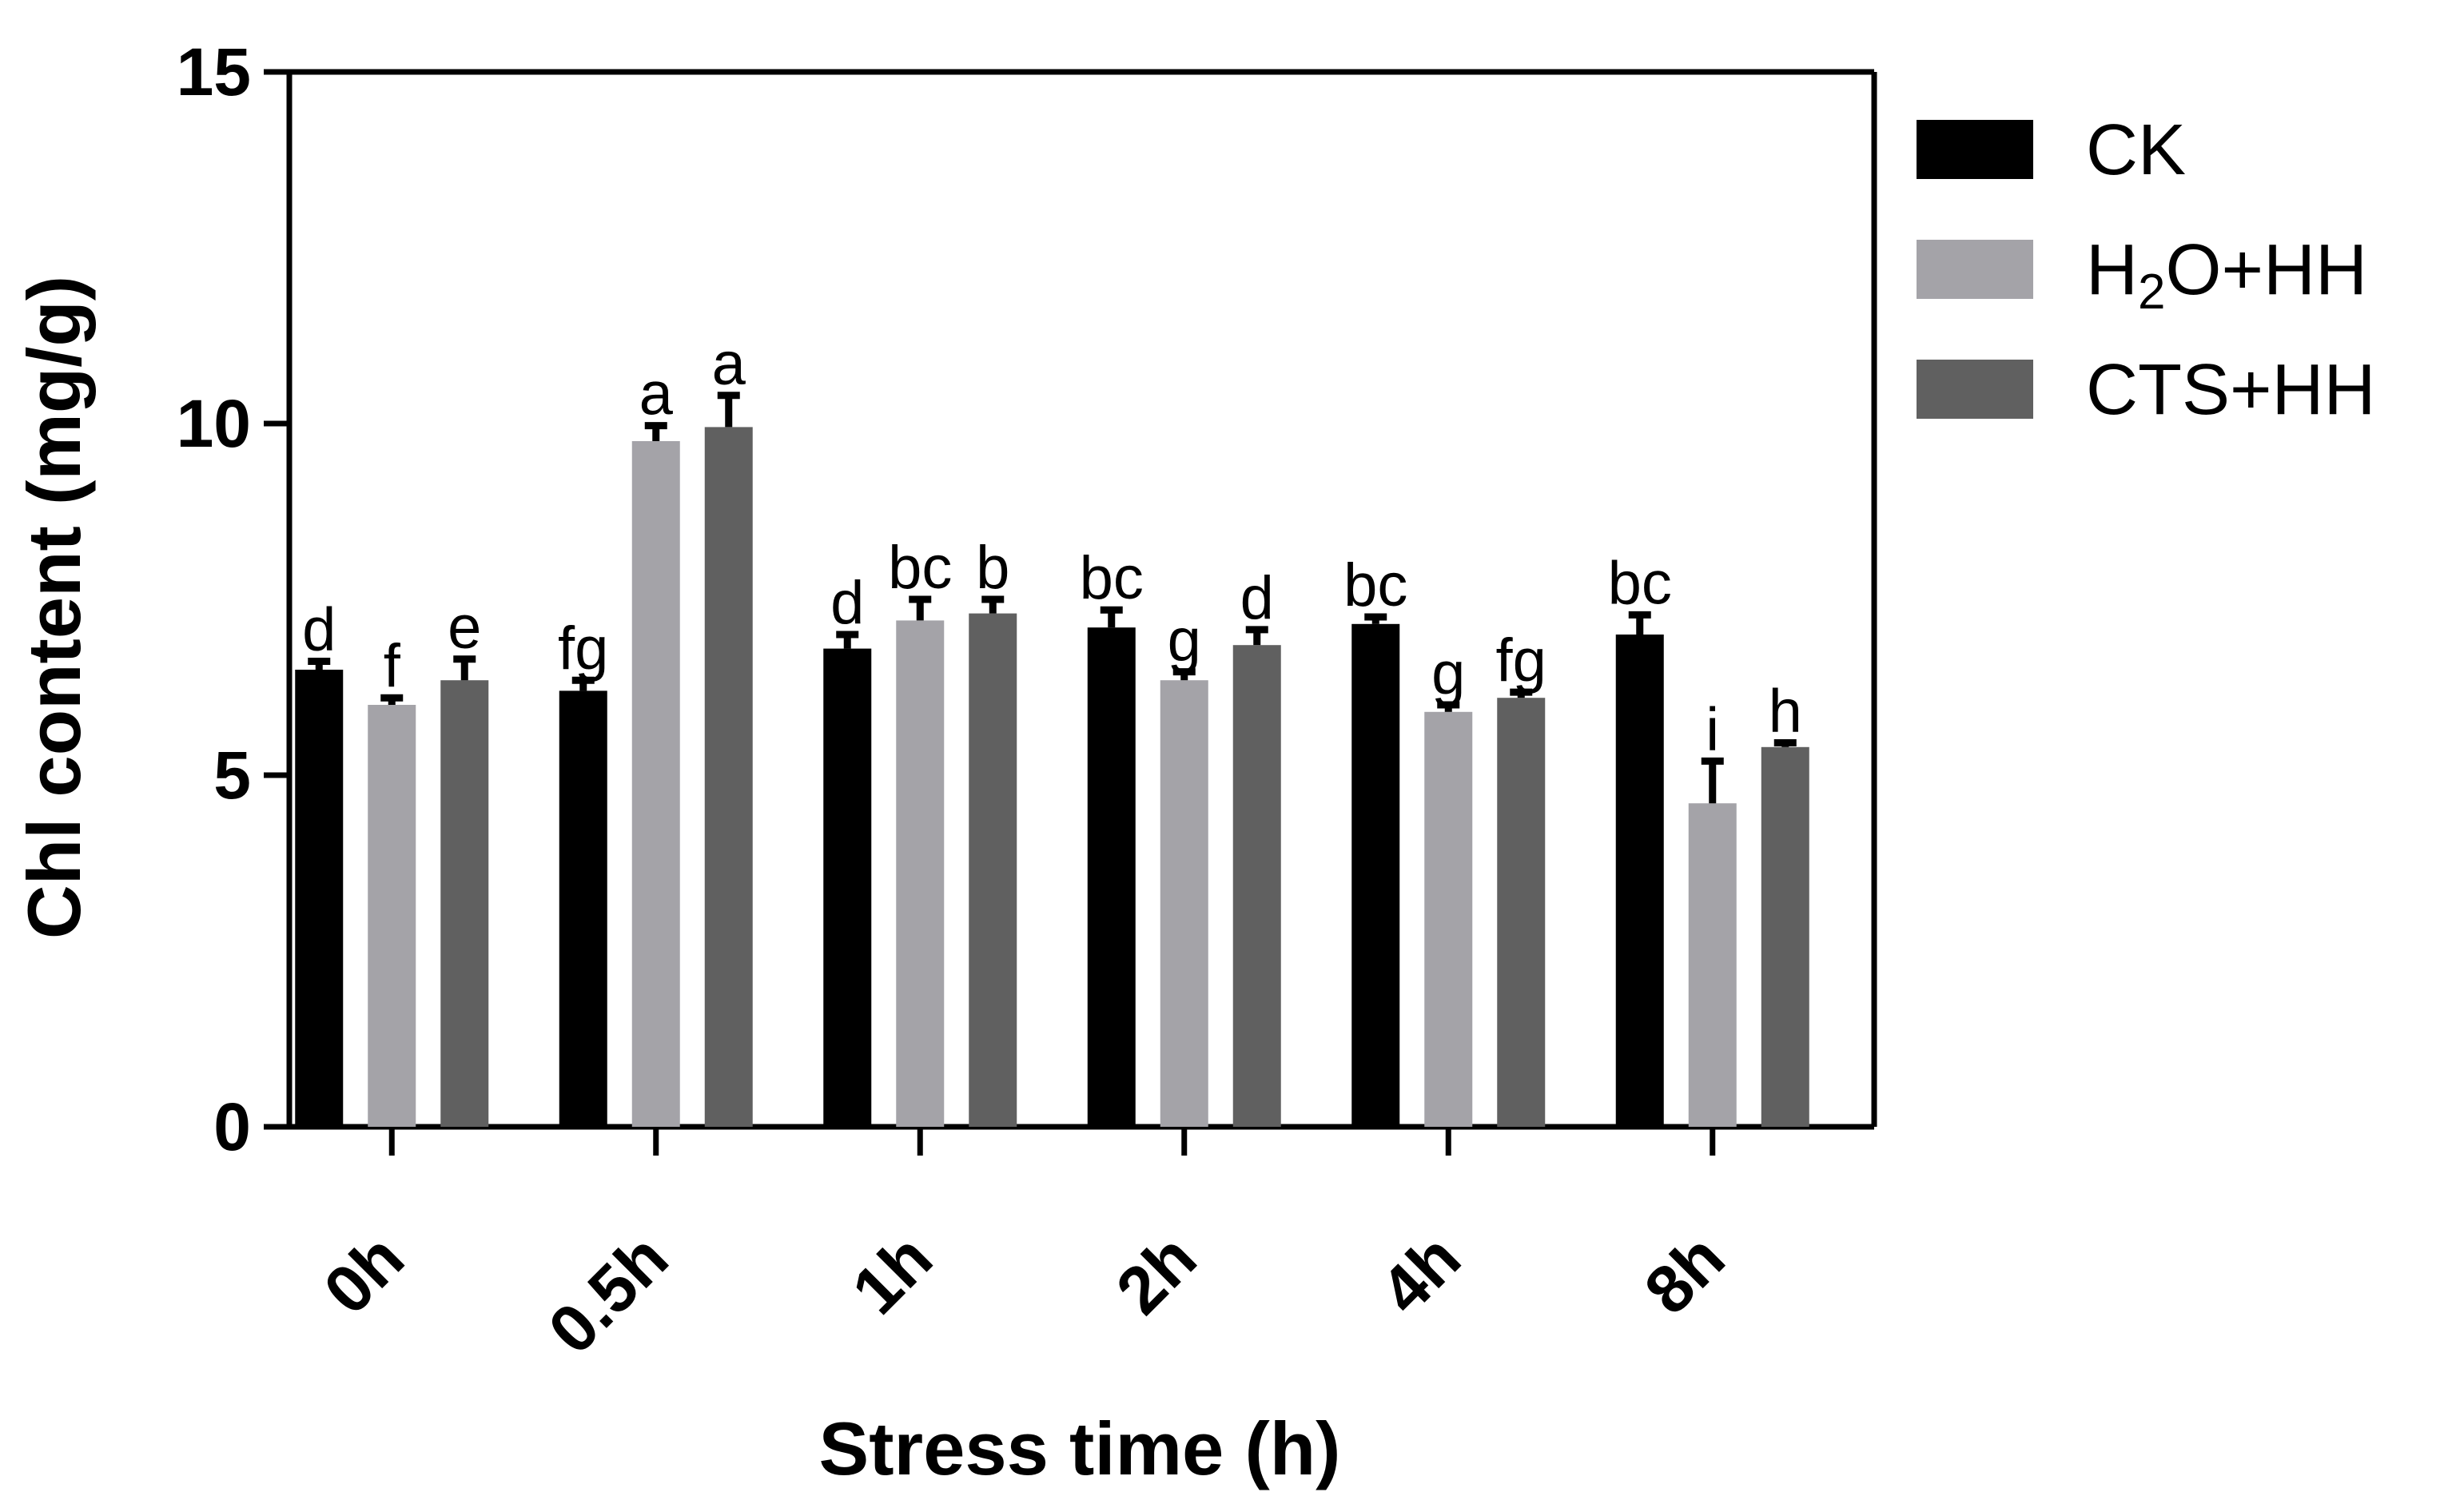 The image size is (2452, 1512). Describe the element at coordinates (2231, 390) in the screenshot. I see `legend-label-cts-hh: CTS+HH` at that location.